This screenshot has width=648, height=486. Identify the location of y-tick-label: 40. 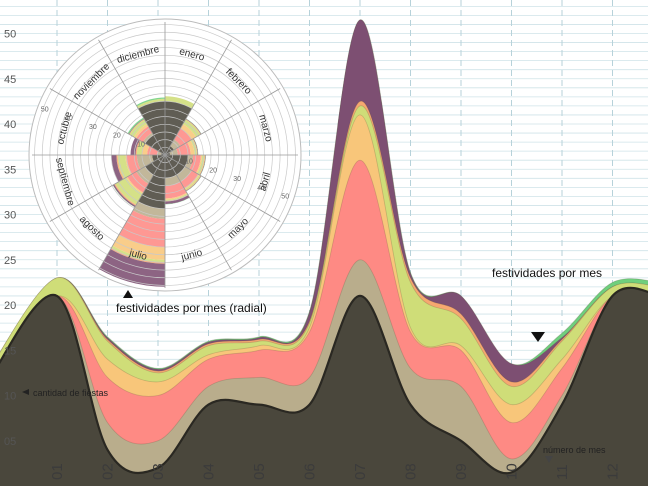
(10, 125).